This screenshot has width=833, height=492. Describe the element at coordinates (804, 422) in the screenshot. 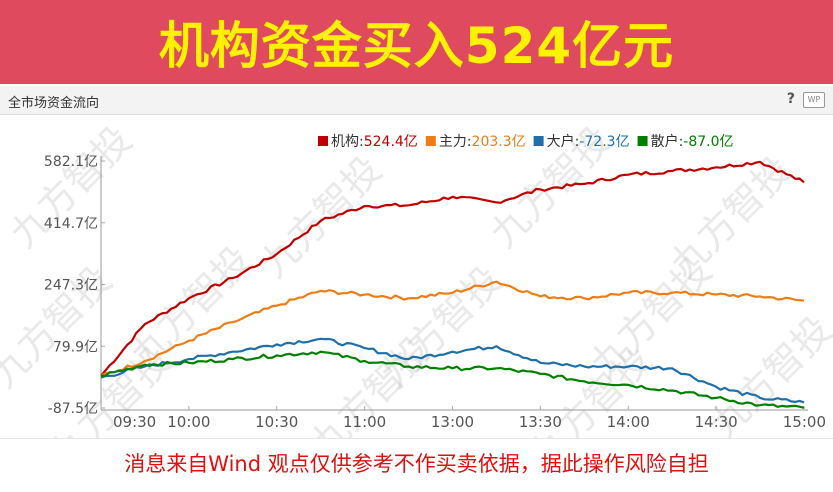

I see `x-tick-label: 15:00` at that location.